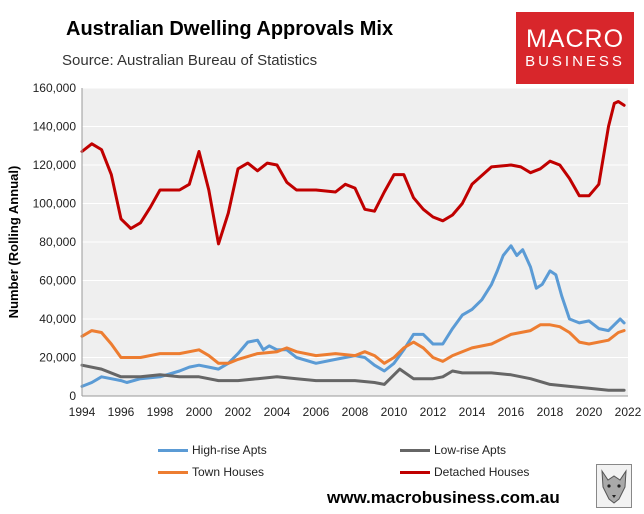  Describe the element at coordinates (199, 412) in the screenshot. I see `x-tick-label: 2000` at that location.